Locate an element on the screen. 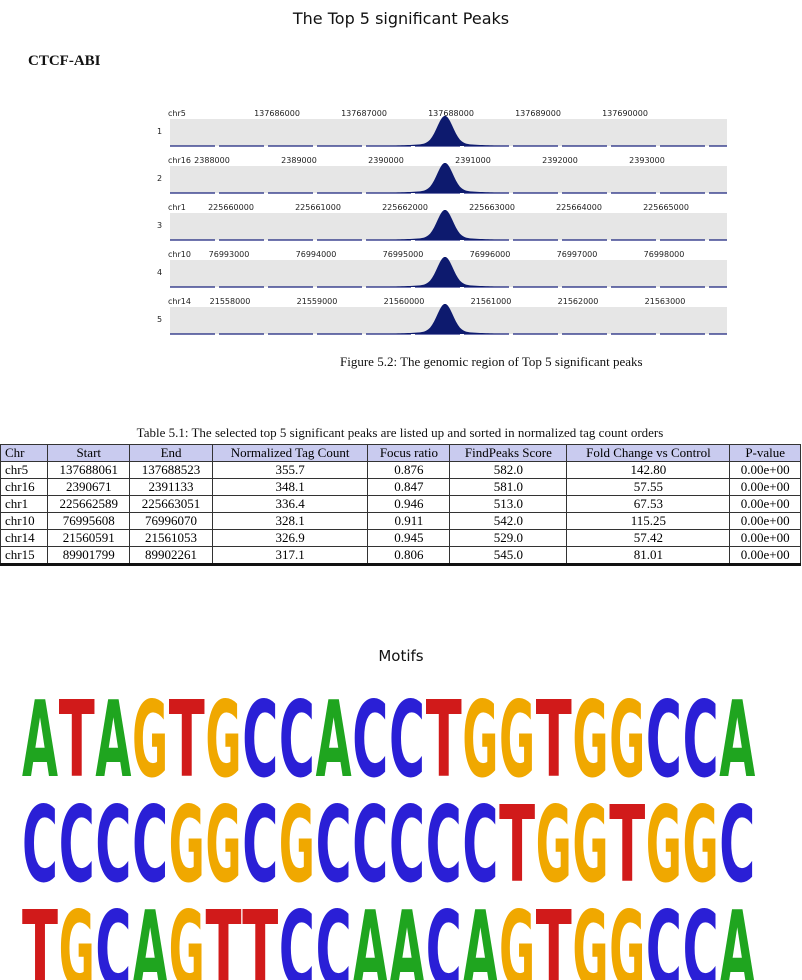 Image resolution: width=802 pixels, height=980 pixels. table-cell: chr14 is located at coordinates (24, 538).